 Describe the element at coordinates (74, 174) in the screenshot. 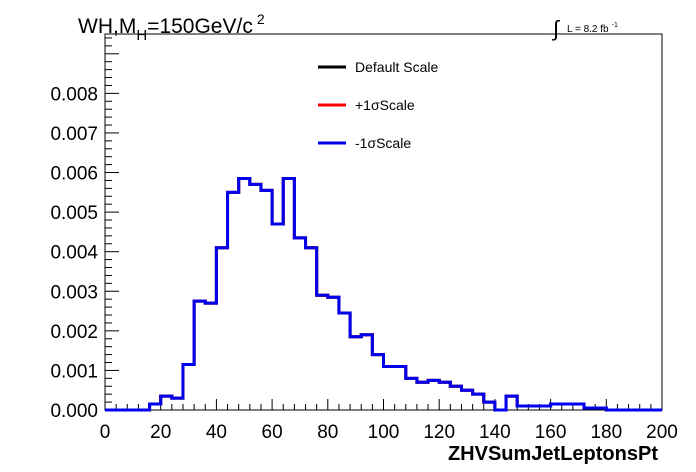

I see `y-tick-label: 0.006` at that location.